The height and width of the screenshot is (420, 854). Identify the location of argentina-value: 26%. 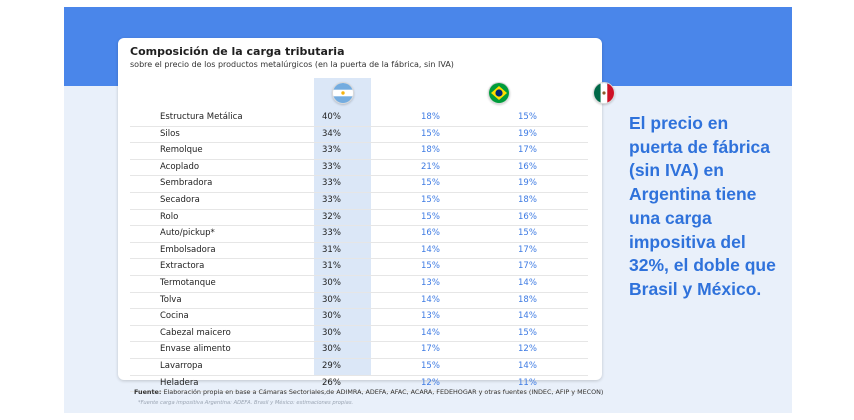
(331, 382).